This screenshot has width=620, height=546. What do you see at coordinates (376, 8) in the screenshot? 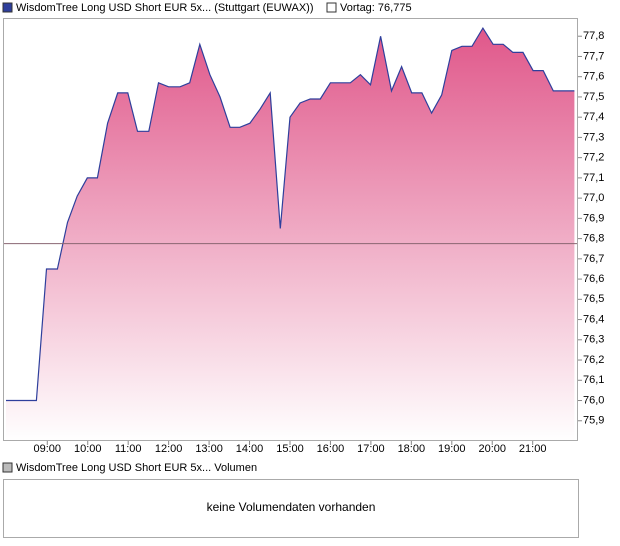
I see `legend-label: Vortag: 76,775` at bounding box center [376, 8].